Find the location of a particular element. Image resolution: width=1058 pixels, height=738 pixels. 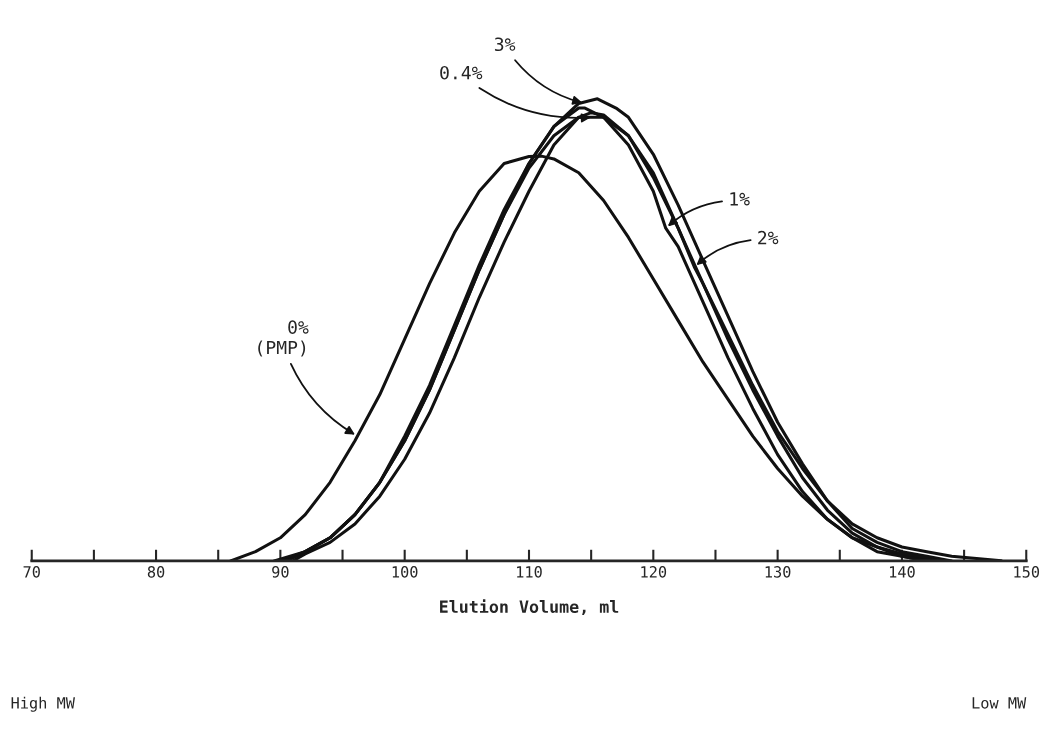

annotation: 2% is located at coordinates (768, 237).